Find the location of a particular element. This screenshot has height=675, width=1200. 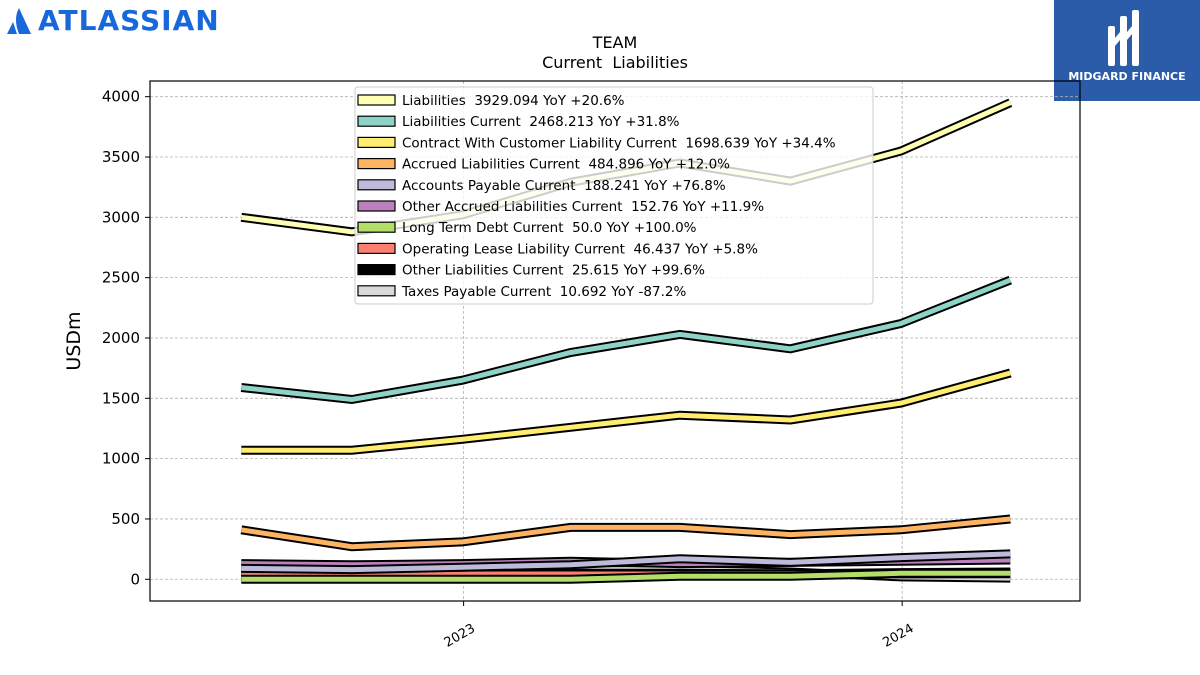

y-tick-label: 0 is located at coordinates (135, 579).